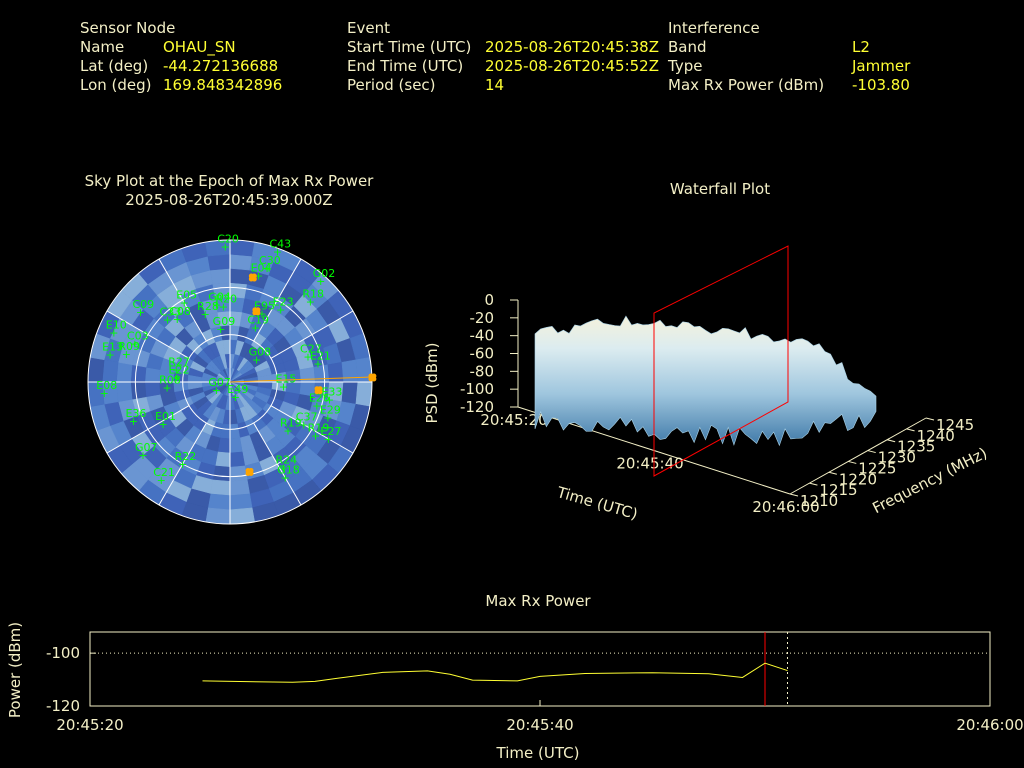  I want to click on event-start-value: 2025-08-26T20:45:38Z, so click(572, 47).